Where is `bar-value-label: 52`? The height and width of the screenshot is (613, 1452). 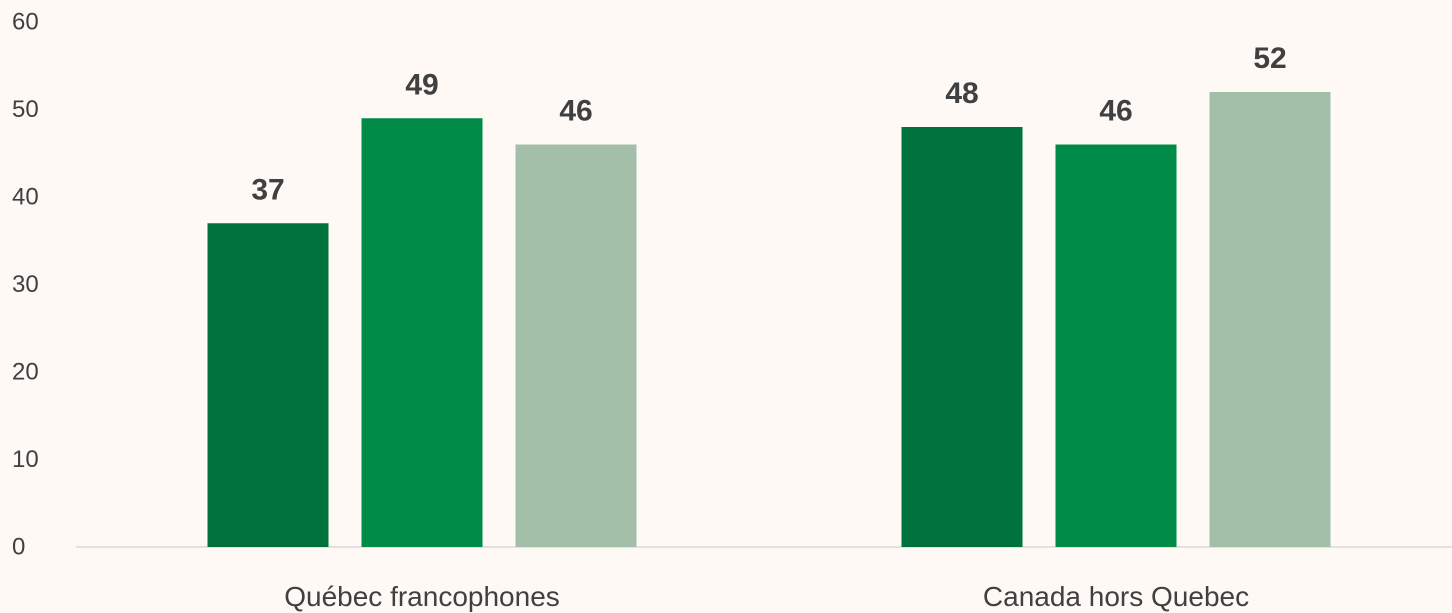
bar-value-label: 52 is located at coordinates (1269, 58).